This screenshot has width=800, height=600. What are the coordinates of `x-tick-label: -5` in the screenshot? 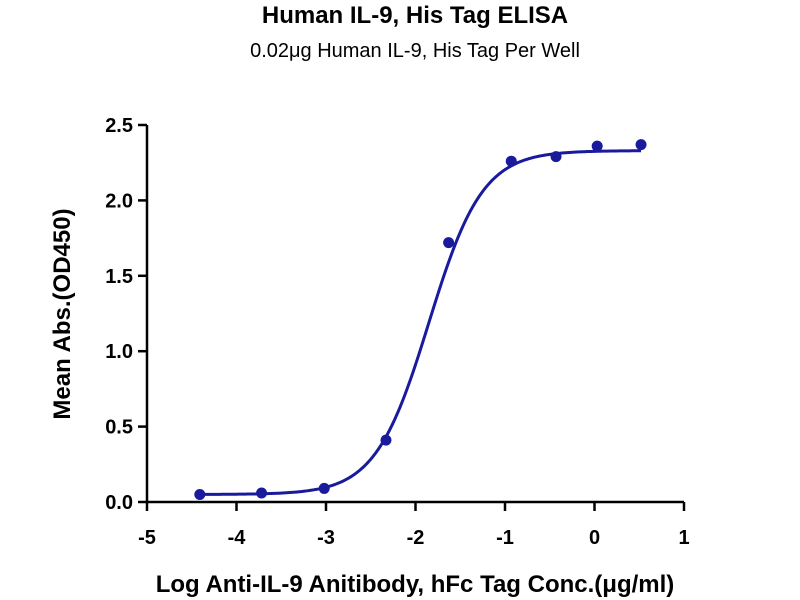 It's located at (147, 538).